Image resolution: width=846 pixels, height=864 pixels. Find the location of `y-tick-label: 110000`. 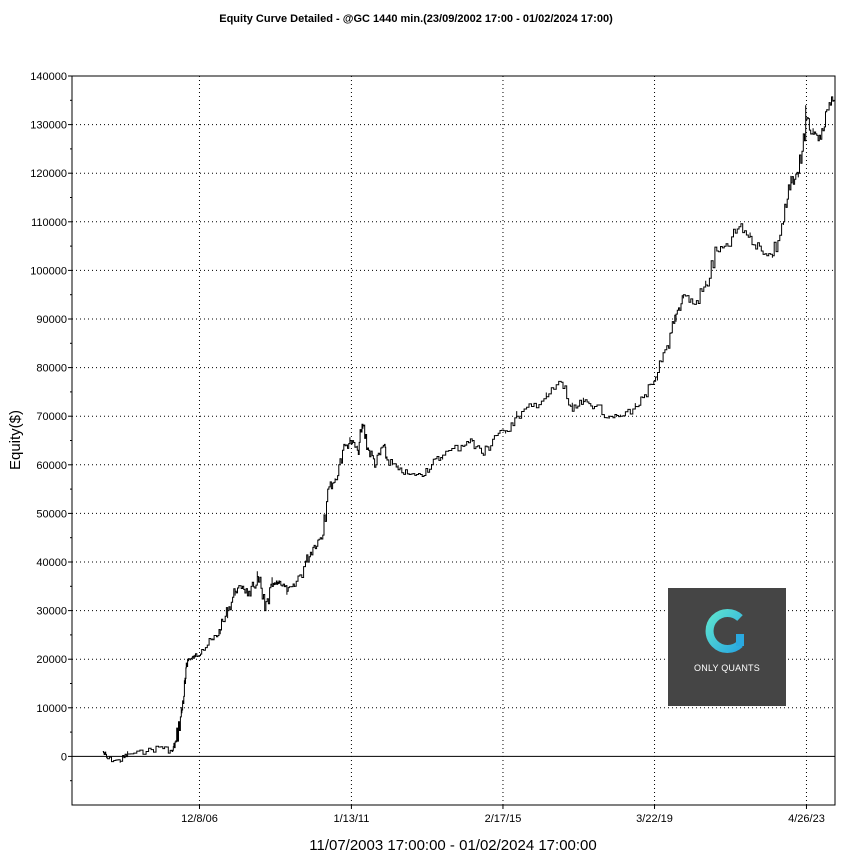

y-tick-label: 110000 is located at coordinates (49, 223).